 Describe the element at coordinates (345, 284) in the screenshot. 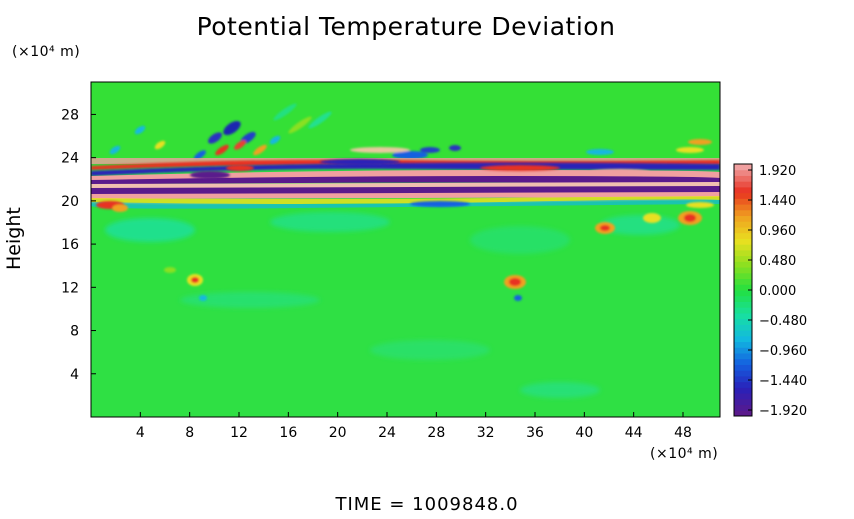

I see `warm-blobs-lower` at that location.